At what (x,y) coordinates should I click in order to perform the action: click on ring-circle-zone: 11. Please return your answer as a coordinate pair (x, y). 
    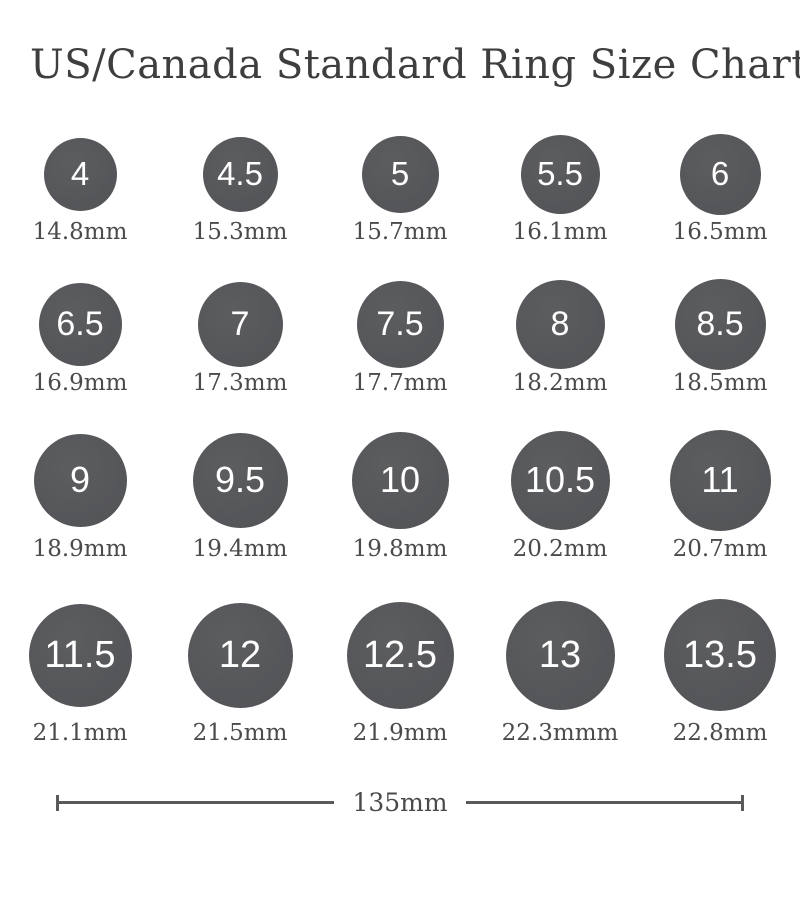
    Looking at the image, I should click on (720, 480).